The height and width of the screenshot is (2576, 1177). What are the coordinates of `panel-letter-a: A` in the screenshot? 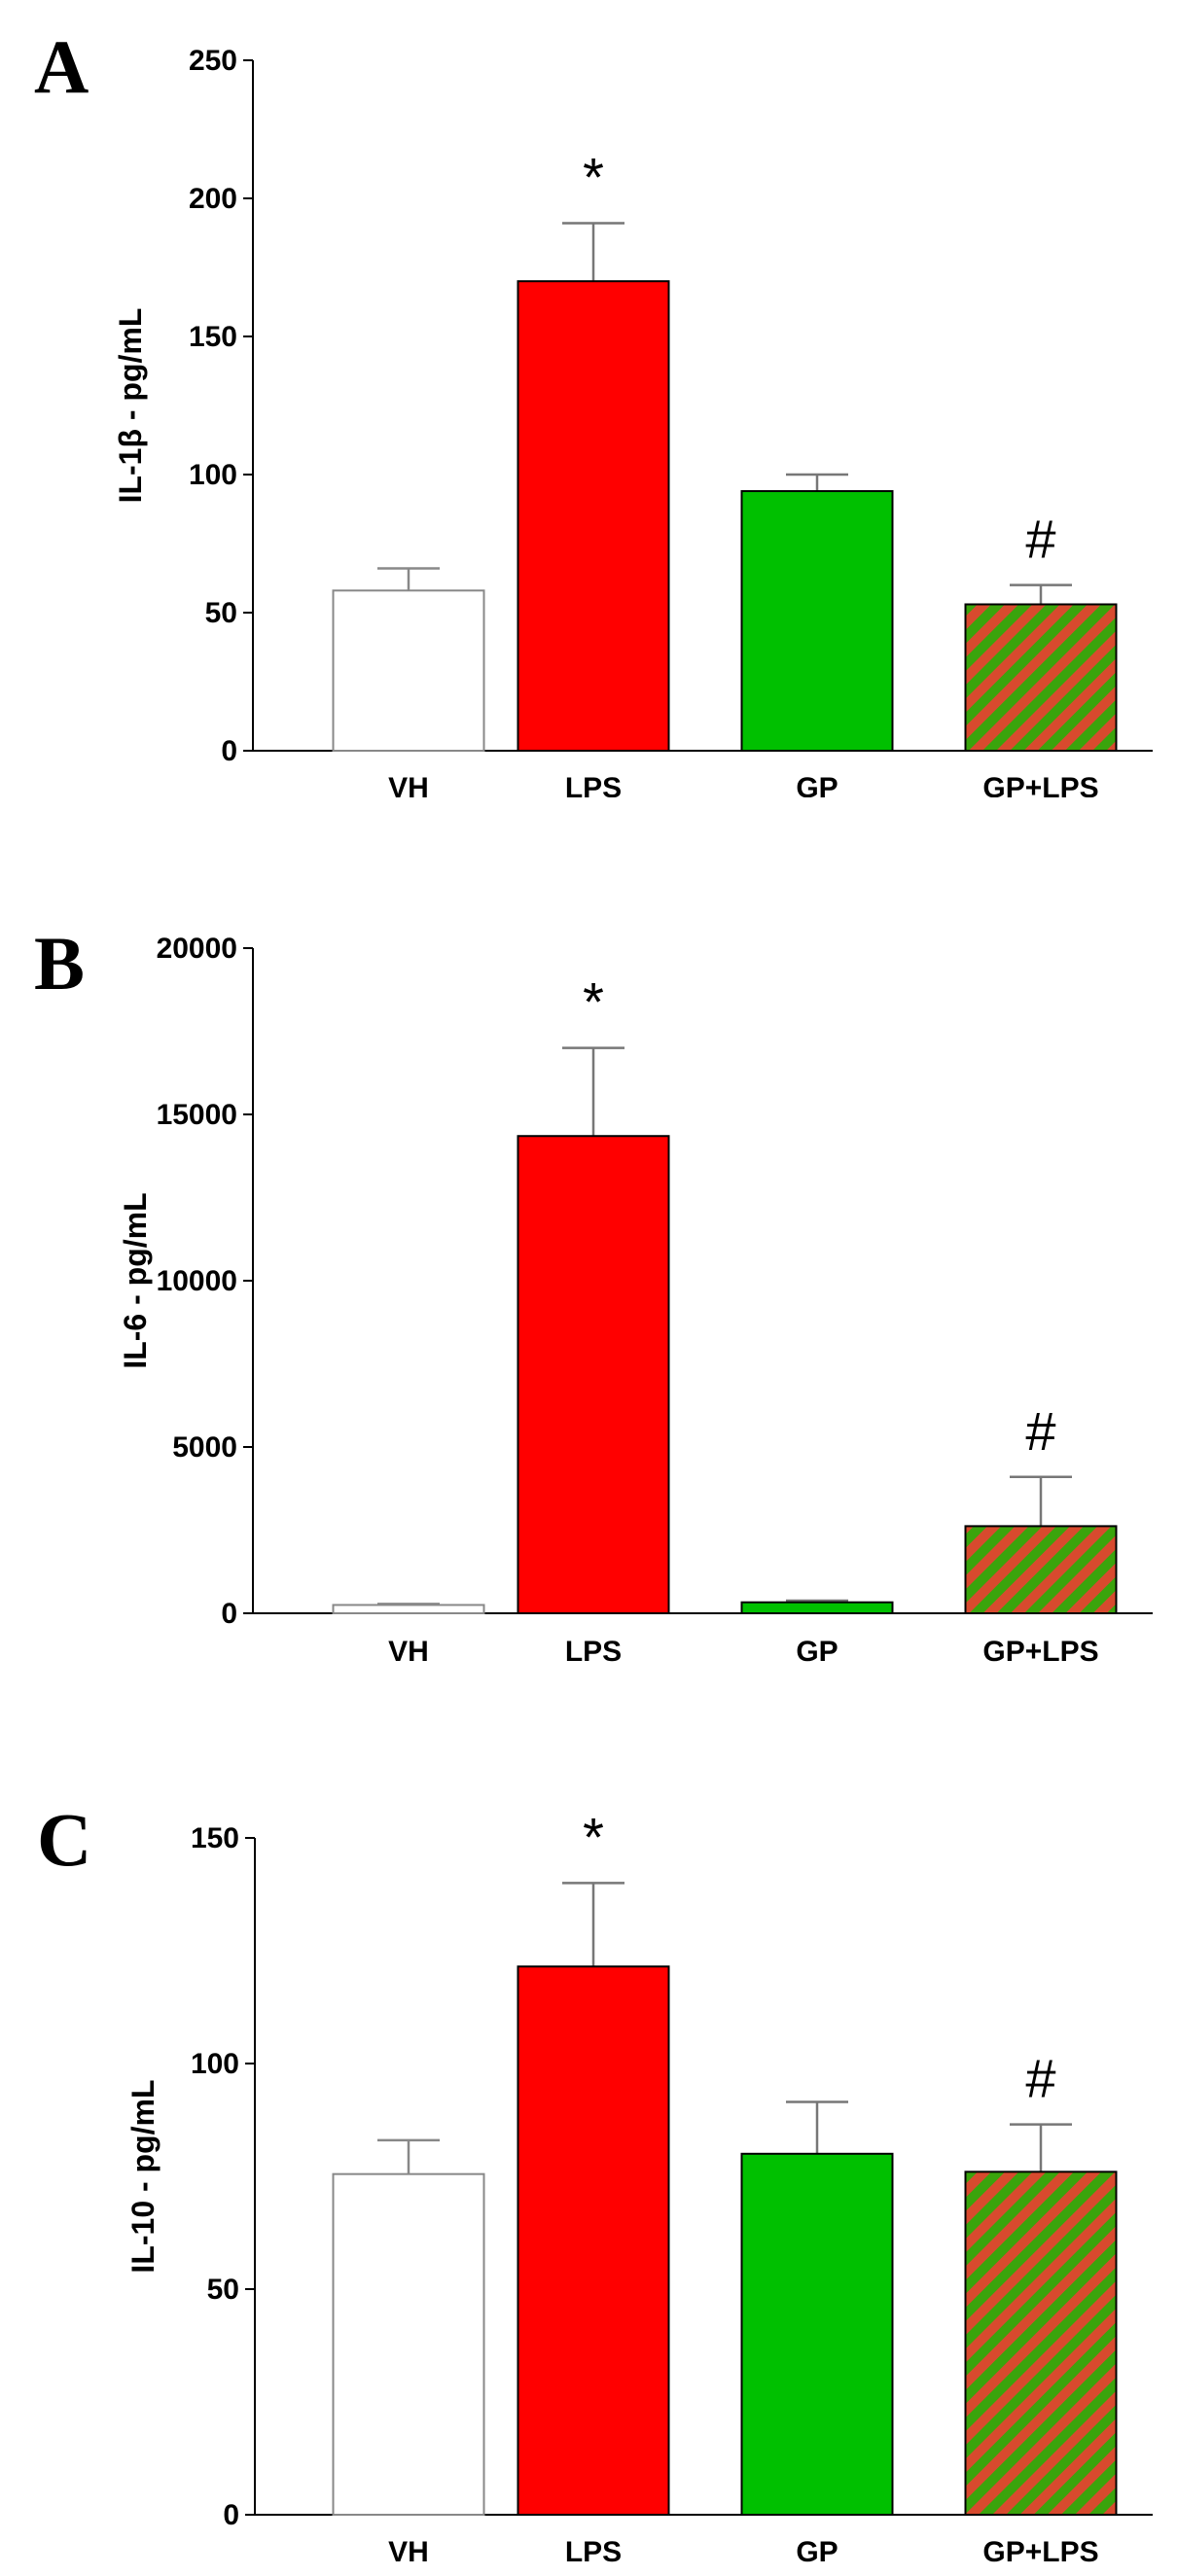 It's located at (61, 66).